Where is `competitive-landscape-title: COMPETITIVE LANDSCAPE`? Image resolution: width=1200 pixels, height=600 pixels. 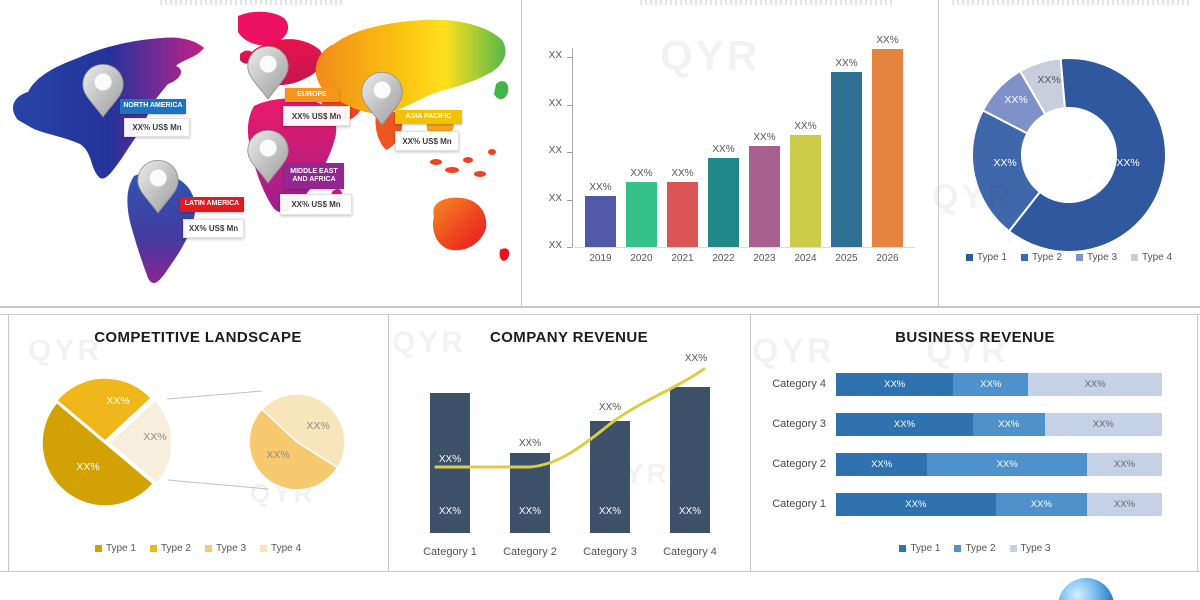
competitive-landscape-title: COMPETITIVE LANDSCAPE is located at coordinates (198, 337).